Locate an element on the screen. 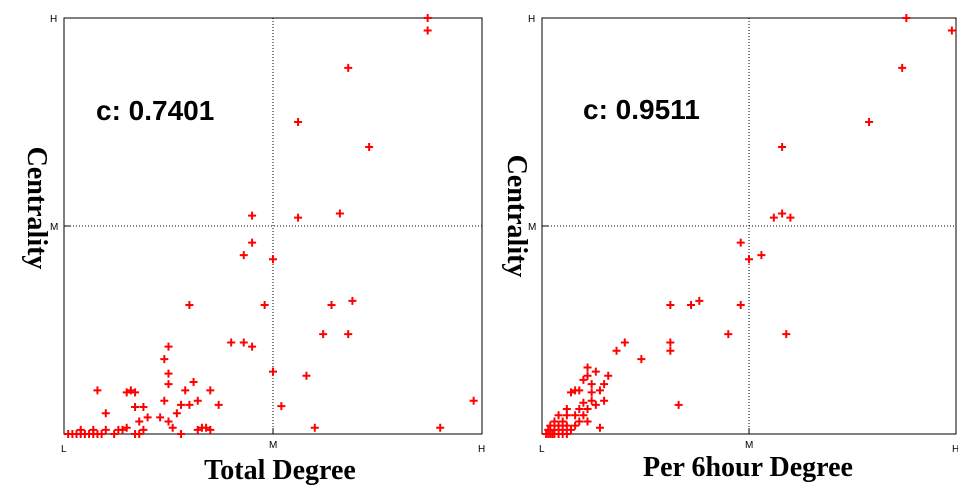  x-tick-label-m-right: M is located at coordinates (749, 445).